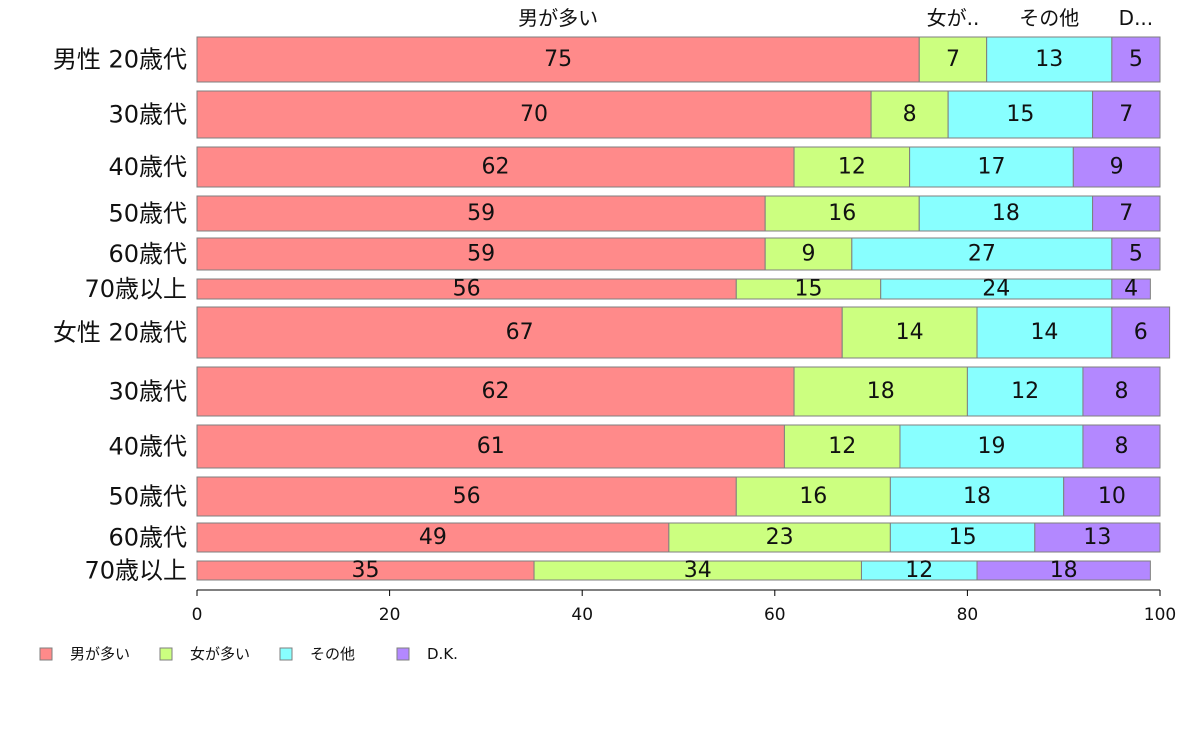 Image resolution: width=1188 pixels, height=736 pixels. What do you see at coordinates (678, 59) in the screenshot?
I see `bar-row: 75 7 13 5` at bounding box center [678, 59].